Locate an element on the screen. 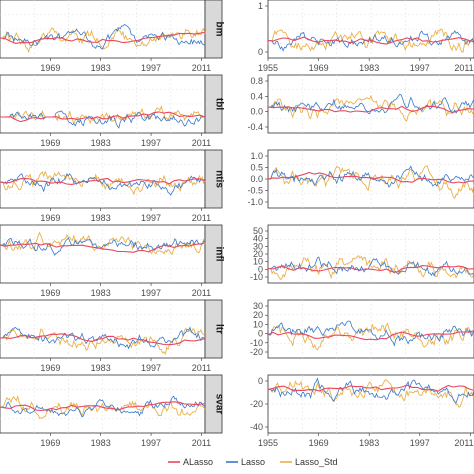  strip-label-bm: bm is located at coordinates (219, 29).